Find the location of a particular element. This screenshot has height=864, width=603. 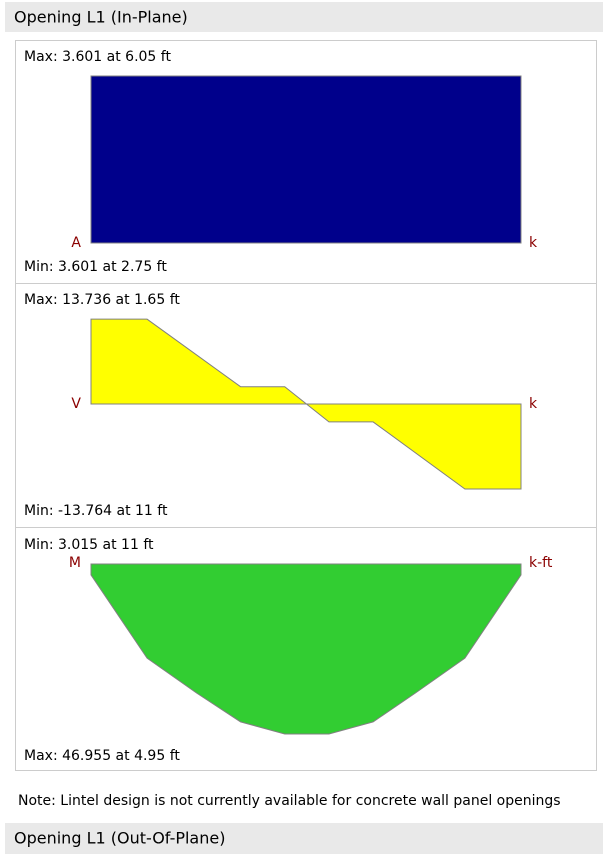

max-min-label: Min: -13.764 at 11 ft is located at coordinates (96, 511).